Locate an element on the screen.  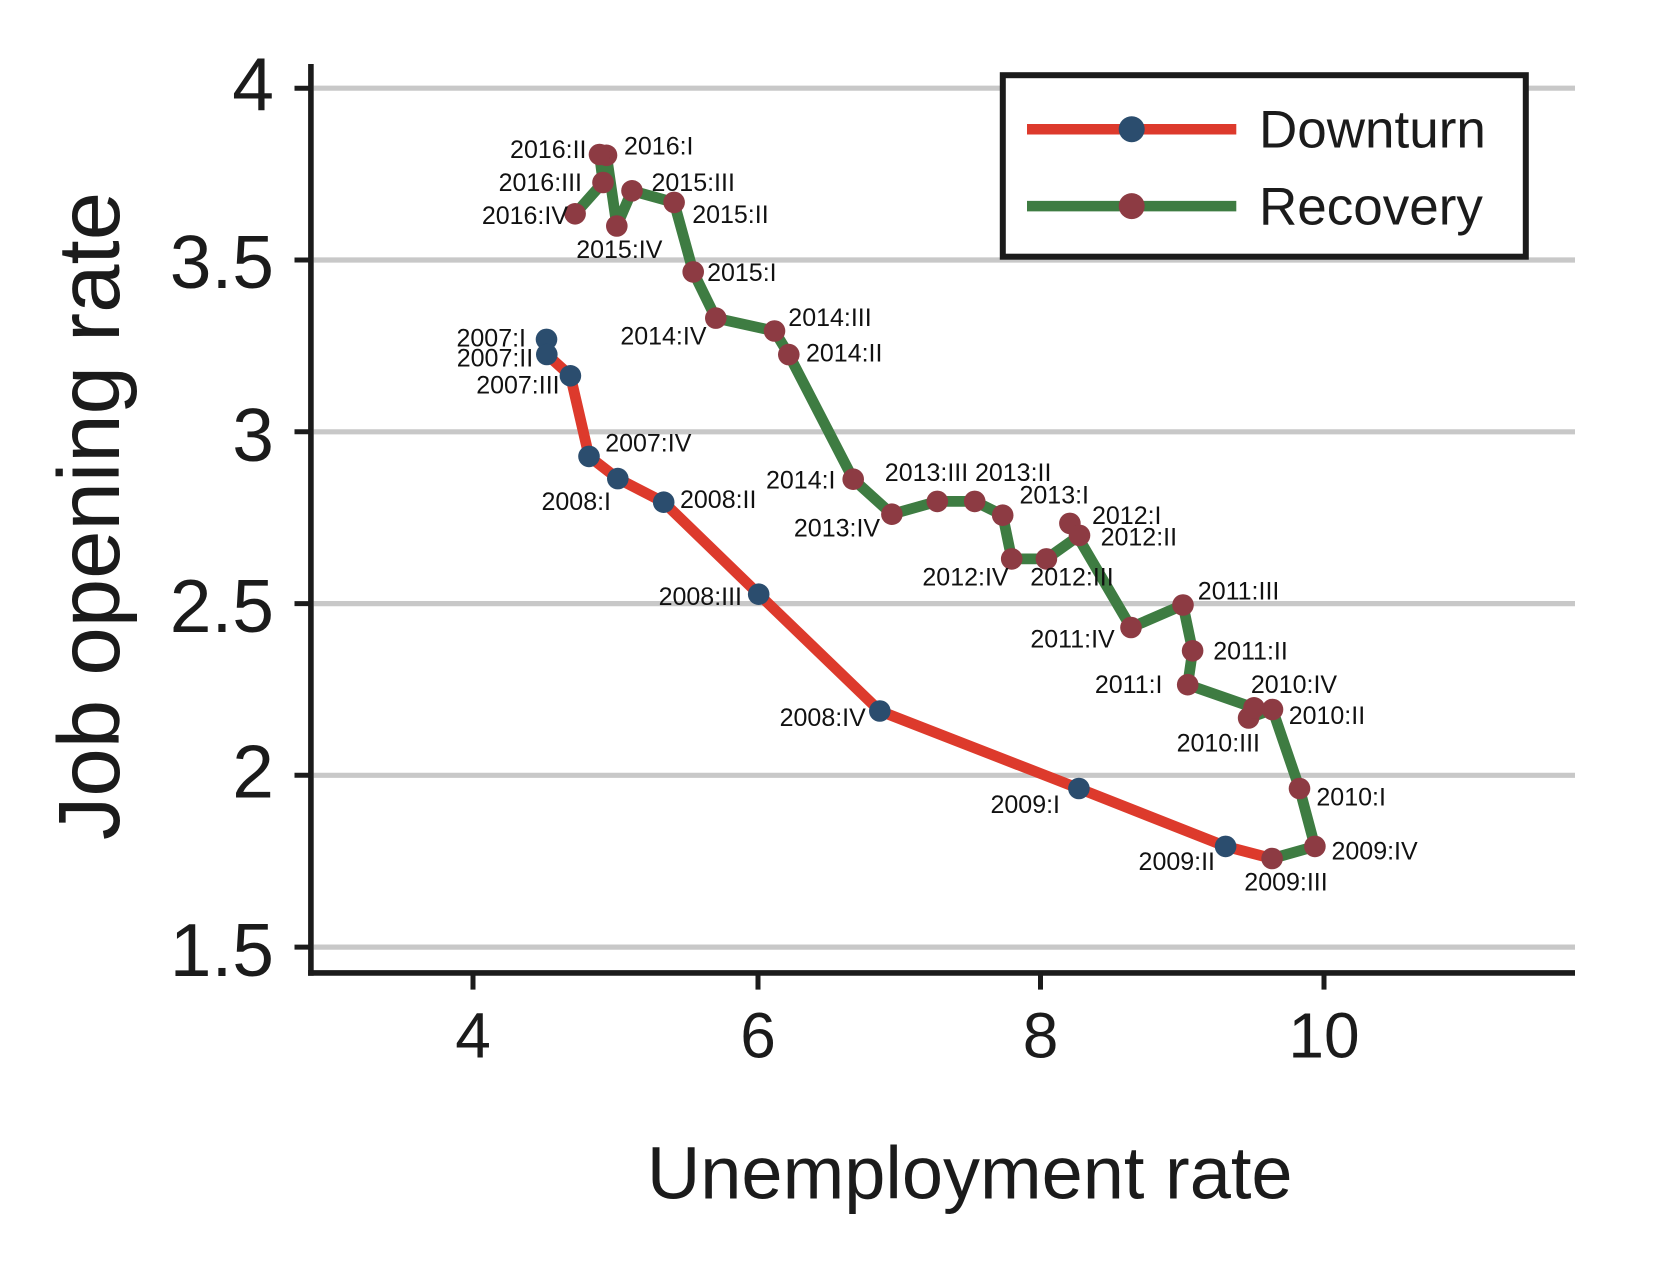
svg-text: 2016:IV is located at coordinates (525, 216).